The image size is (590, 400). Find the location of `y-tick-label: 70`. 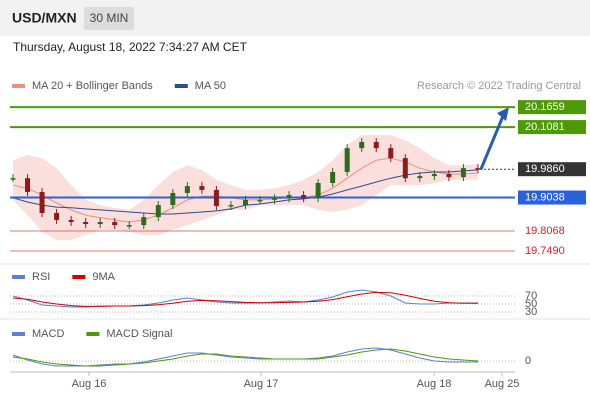

y-tick-label: 70 is located at coordinates (531, 296).